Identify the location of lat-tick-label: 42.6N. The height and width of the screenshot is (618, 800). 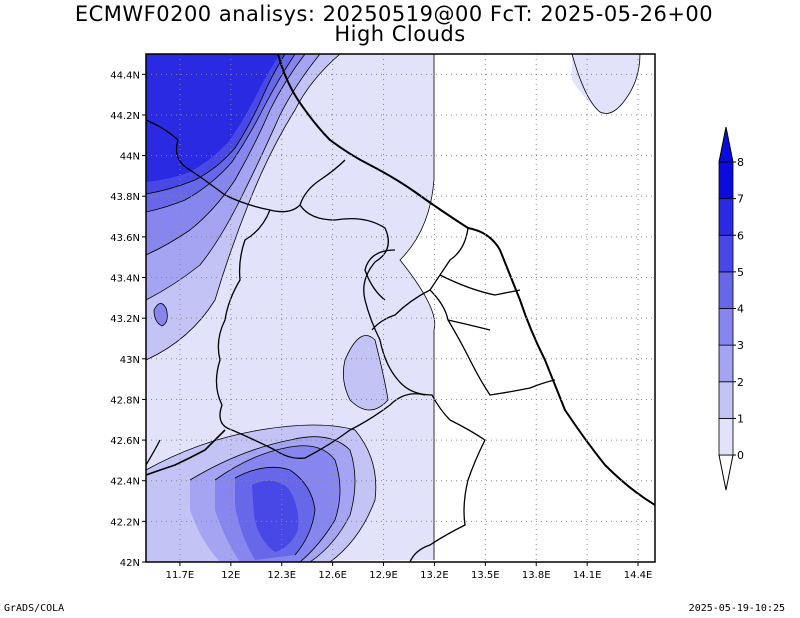
(125, 441).